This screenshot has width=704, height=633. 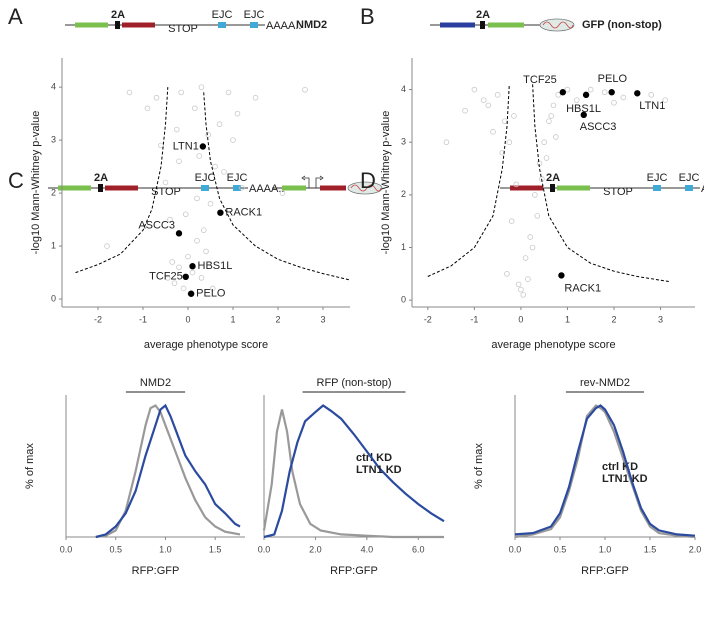 I want to click on y-axis-label: % of max, so click(x=30, y=466).